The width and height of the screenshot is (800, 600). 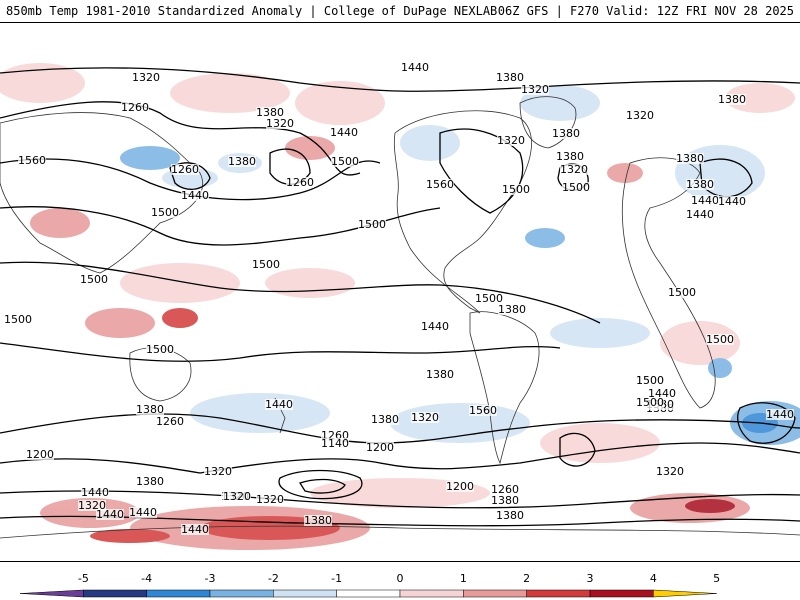 I want to click on colorbar-swatches, so click(x=368, y=593).